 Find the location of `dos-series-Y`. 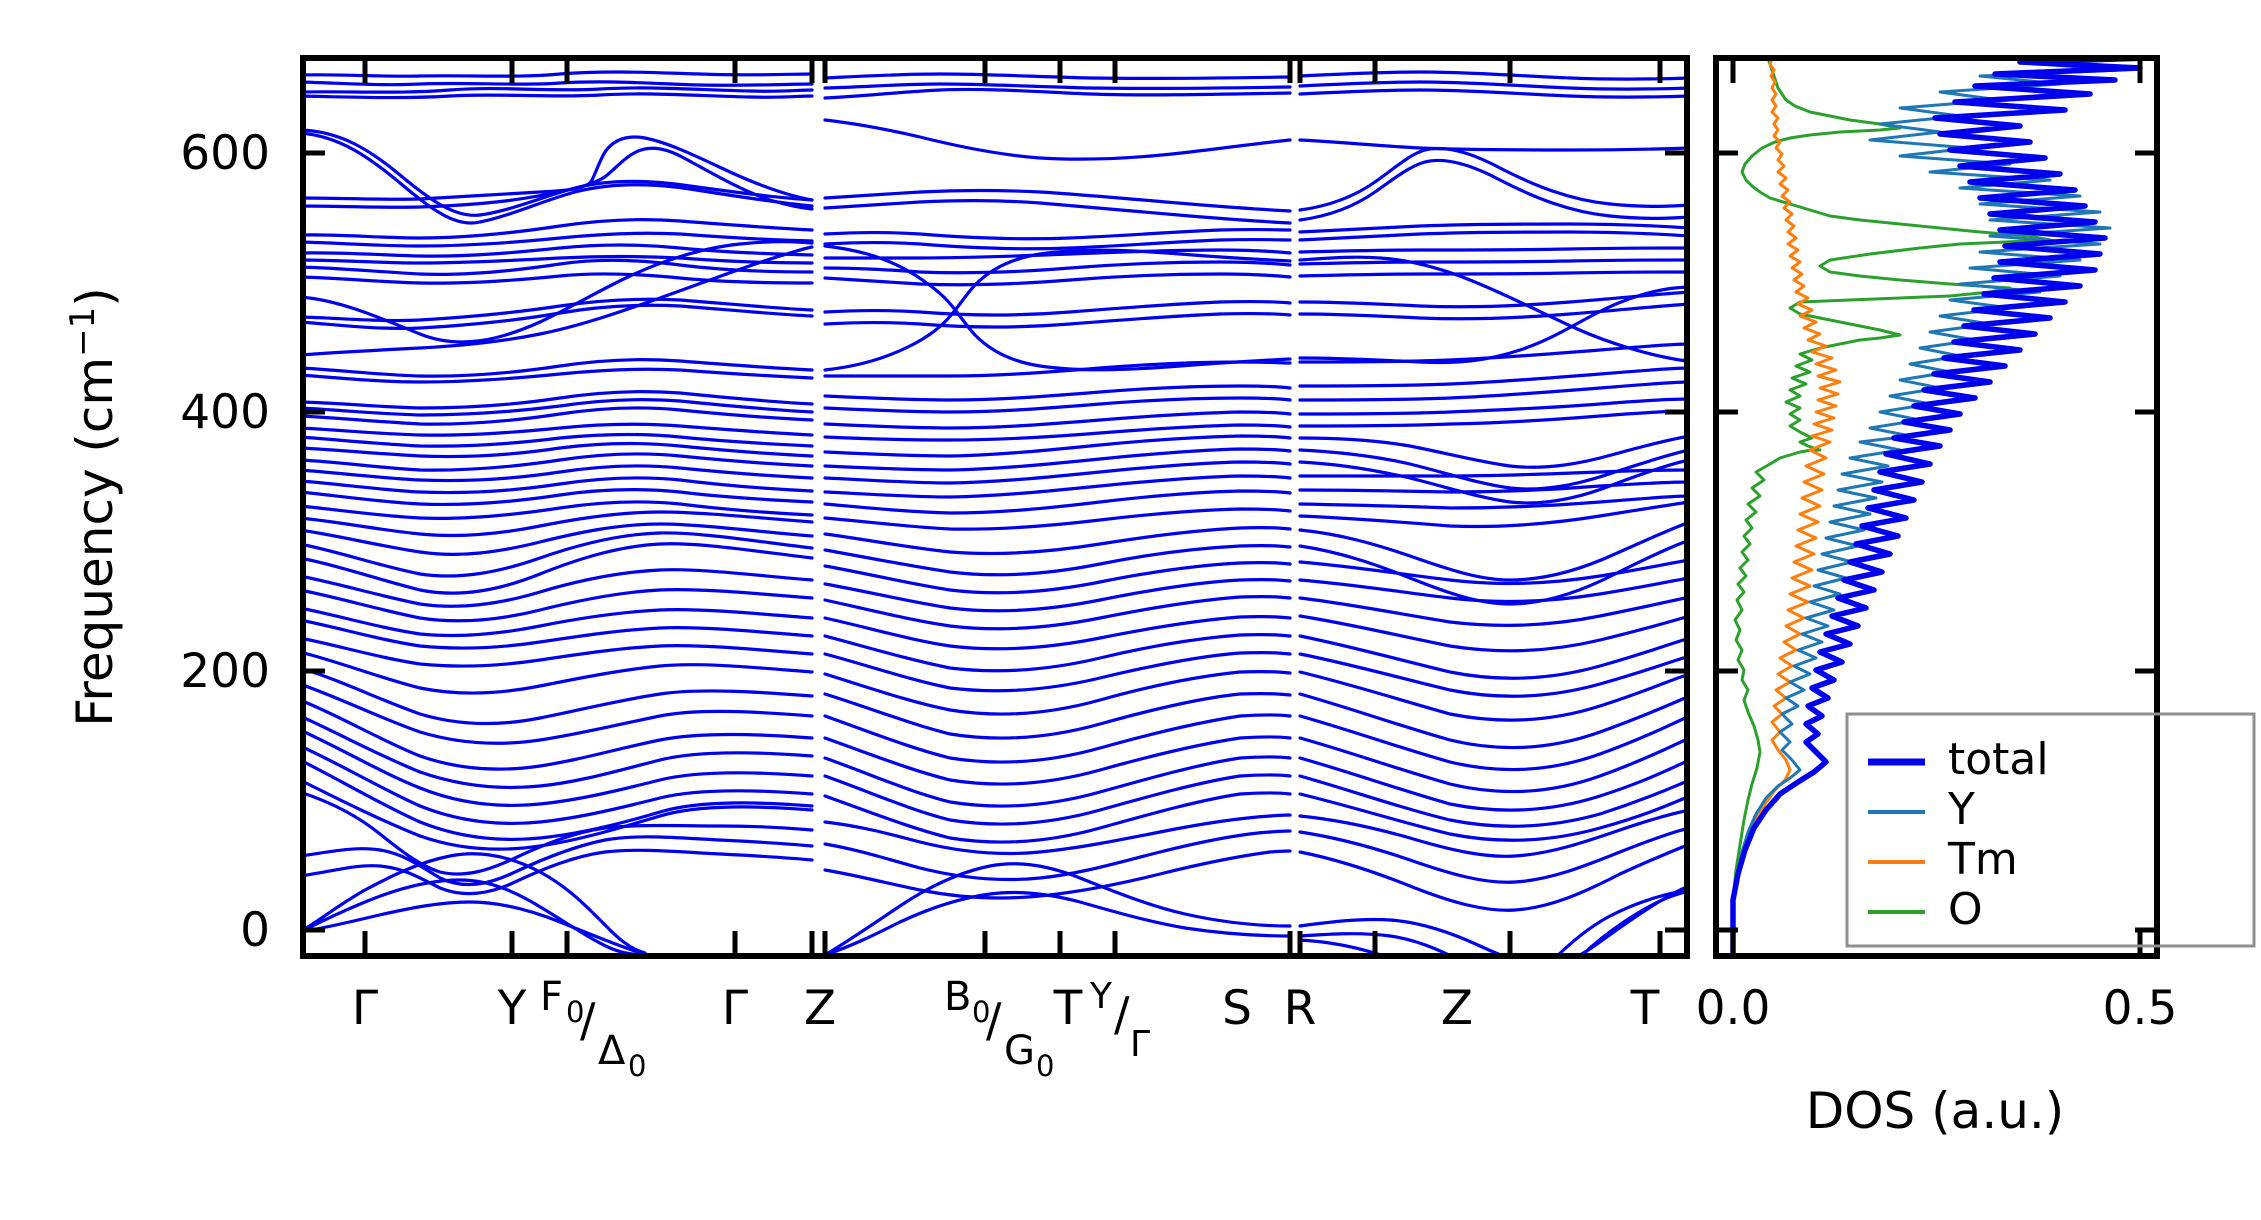

dos-series-Y is located at coordinates (1941, 507).